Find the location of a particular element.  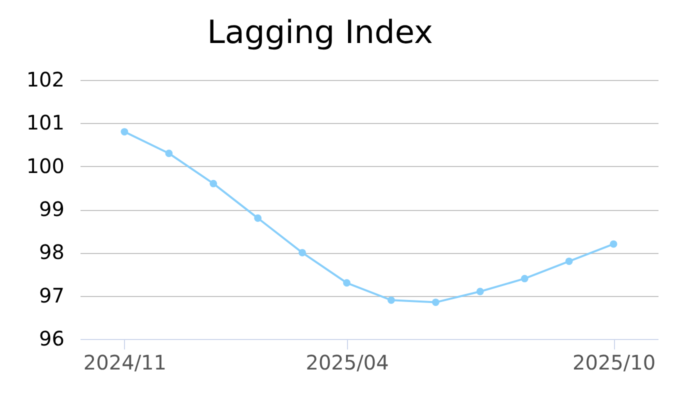

chart-title: Lagging Index is located at coordinates (320, 32).